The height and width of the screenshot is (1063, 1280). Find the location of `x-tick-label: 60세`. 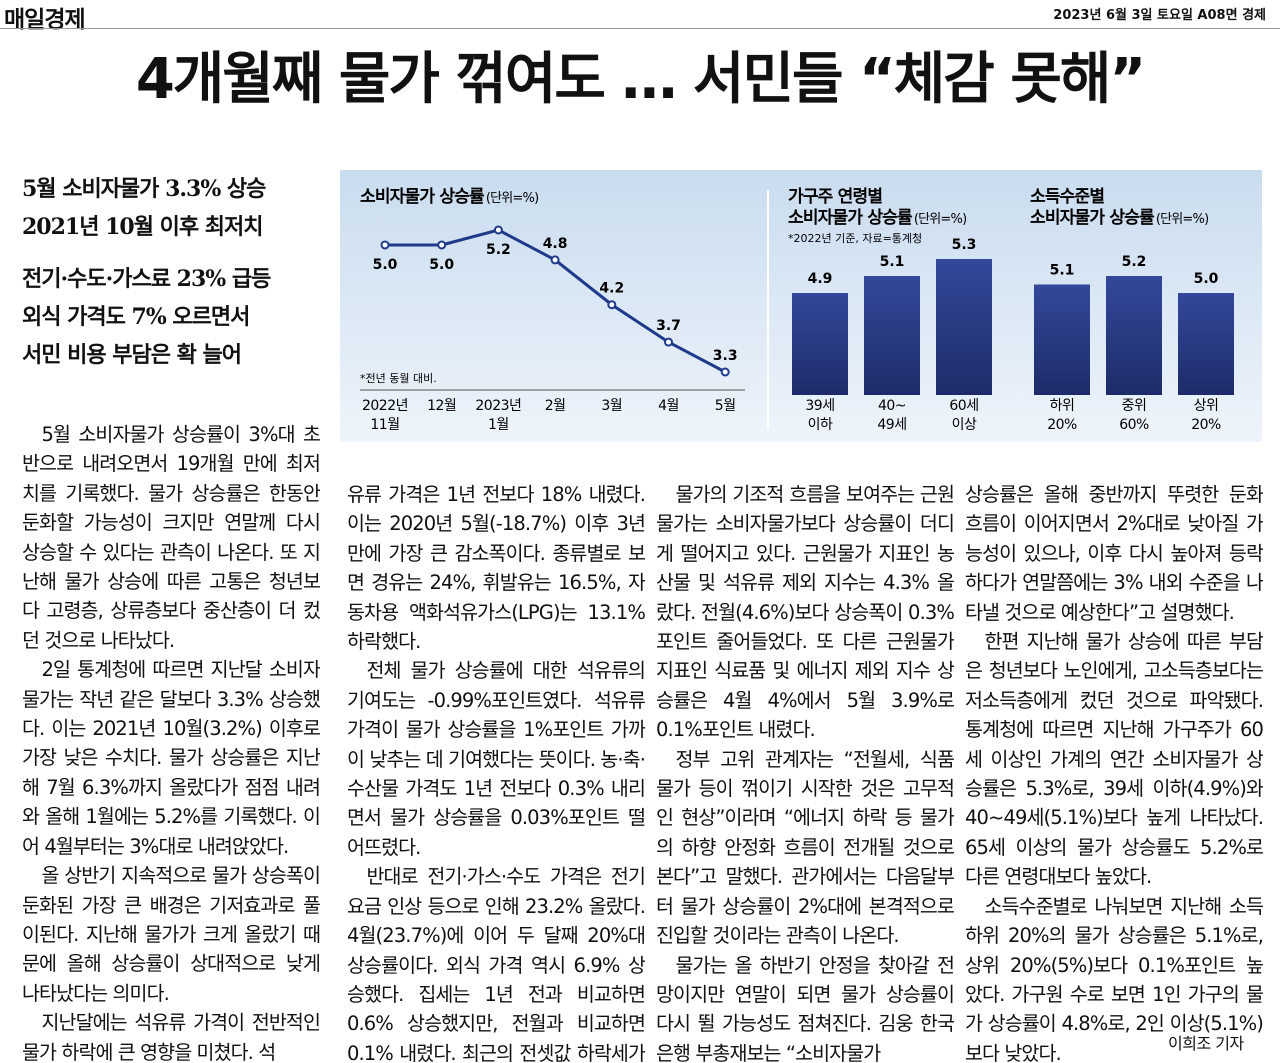

x-tick-label: 60세 is located at coordinates (963, 406).